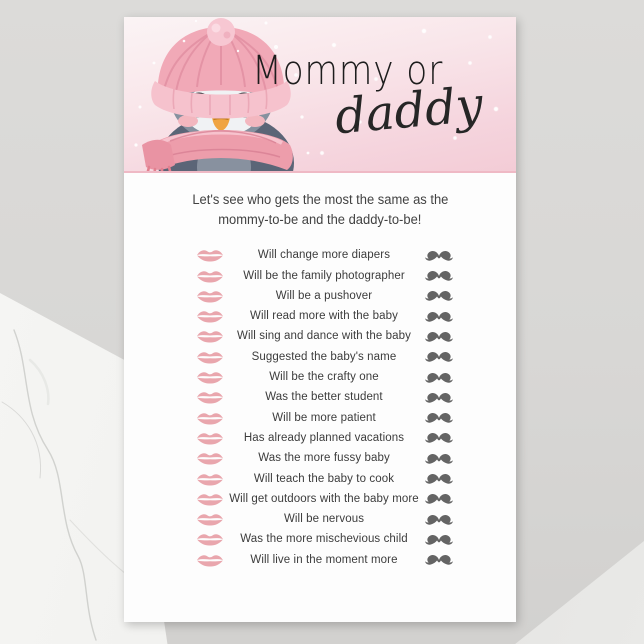  What do you see at coordinates (324, 255) in the screenshot?
I see `question-text: Will change more diapers` at bounding box center [324, 255].